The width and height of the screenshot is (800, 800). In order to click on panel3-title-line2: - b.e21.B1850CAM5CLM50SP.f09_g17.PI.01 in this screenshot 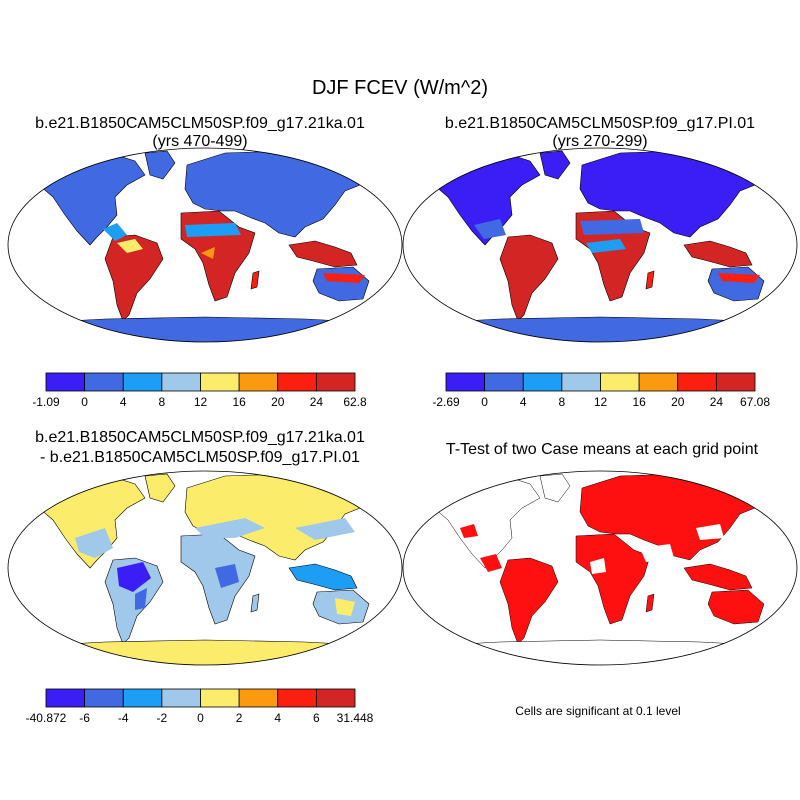, I will do `click(200, 457)`.